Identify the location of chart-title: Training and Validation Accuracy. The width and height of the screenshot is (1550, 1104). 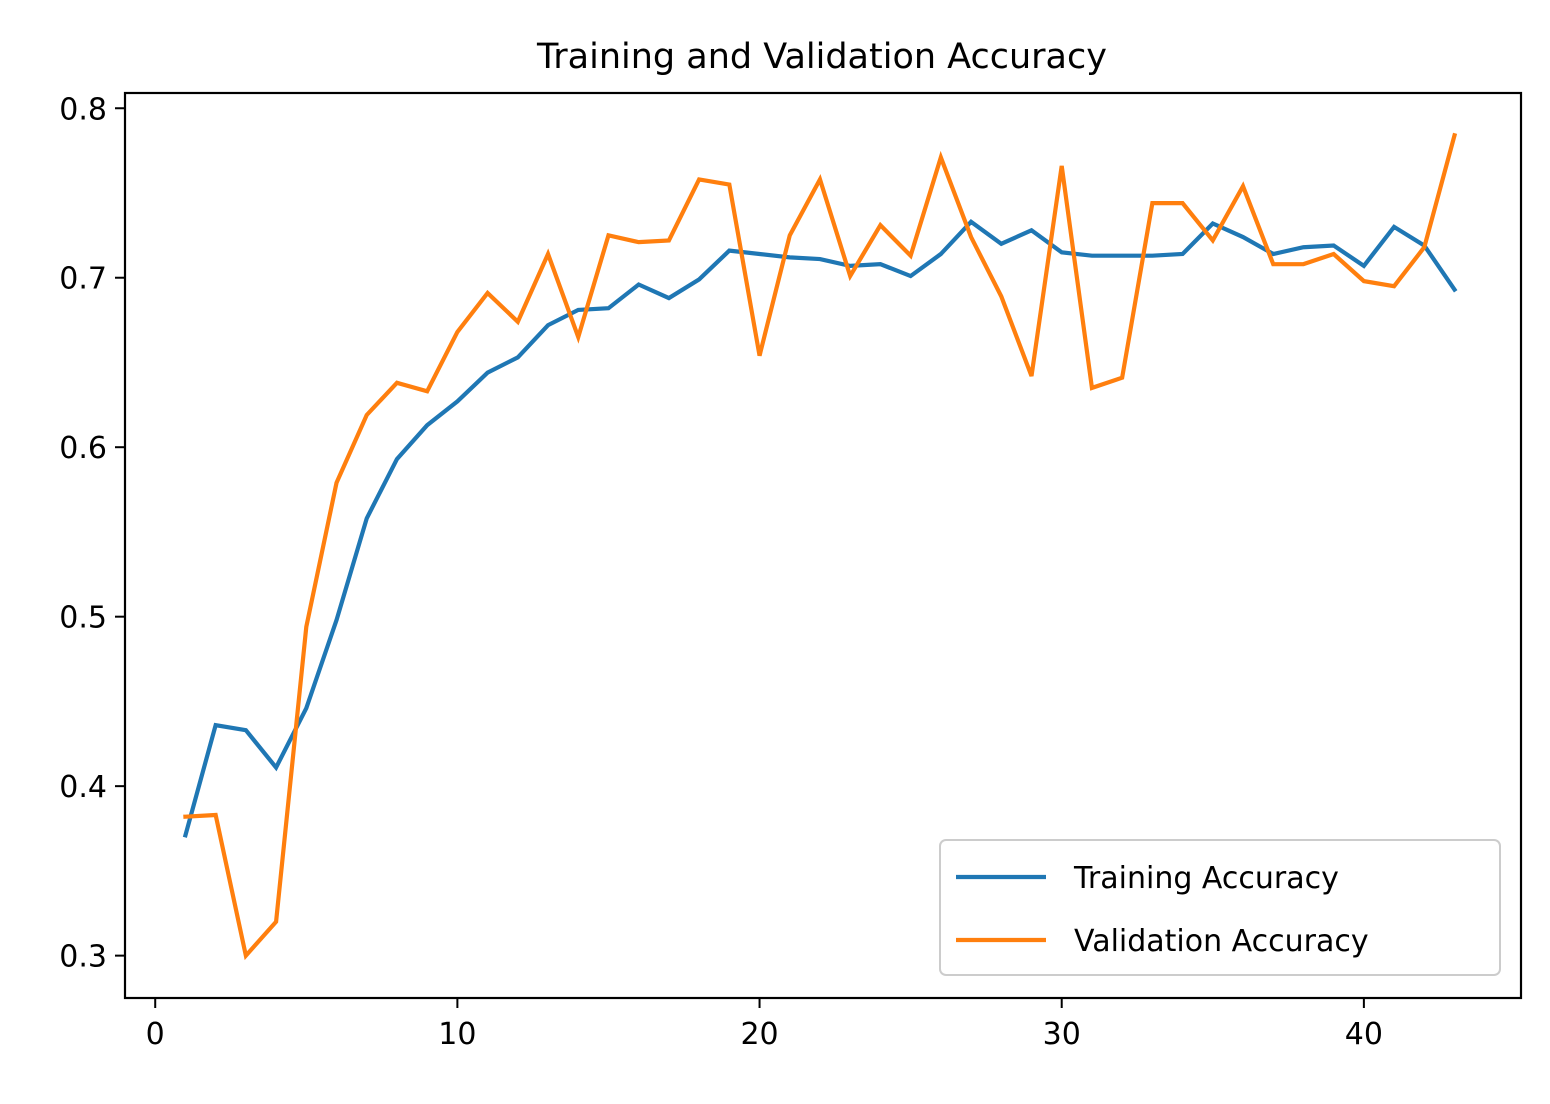
(821, 57).